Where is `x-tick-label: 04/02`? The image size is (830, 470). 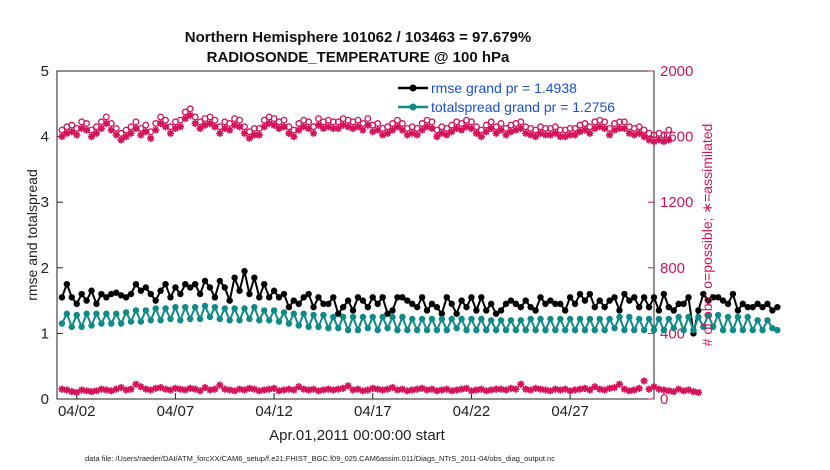 x-tick-label: 04/02 is located at coordinates (77, 411).